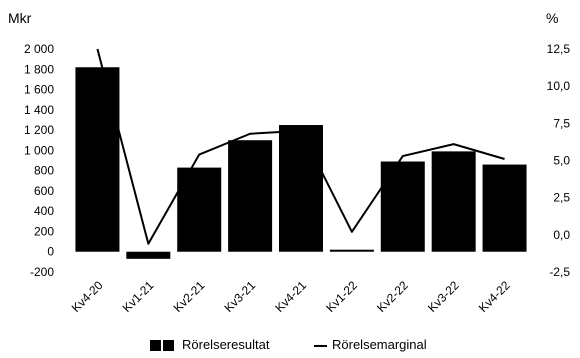  I want to click on left-tick-label: 2 000, so click(39, 49).